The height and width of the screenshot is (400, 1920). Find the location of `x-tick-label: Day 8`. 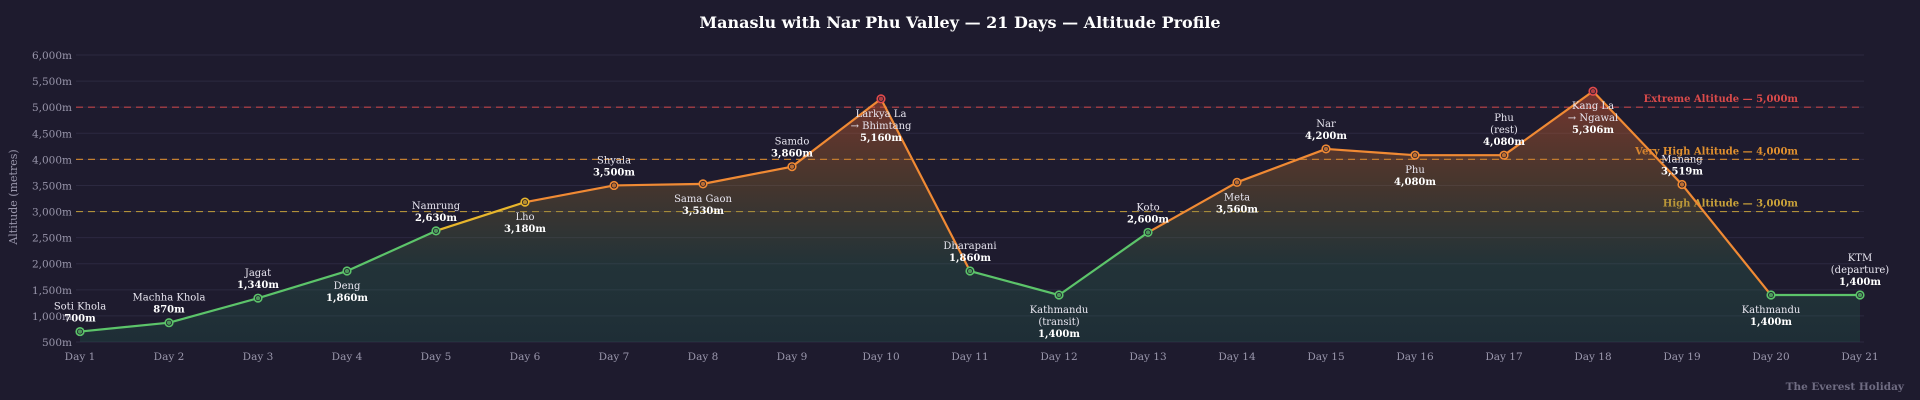

x-tick-label: Day 8 is located at coordinates (703, 357).